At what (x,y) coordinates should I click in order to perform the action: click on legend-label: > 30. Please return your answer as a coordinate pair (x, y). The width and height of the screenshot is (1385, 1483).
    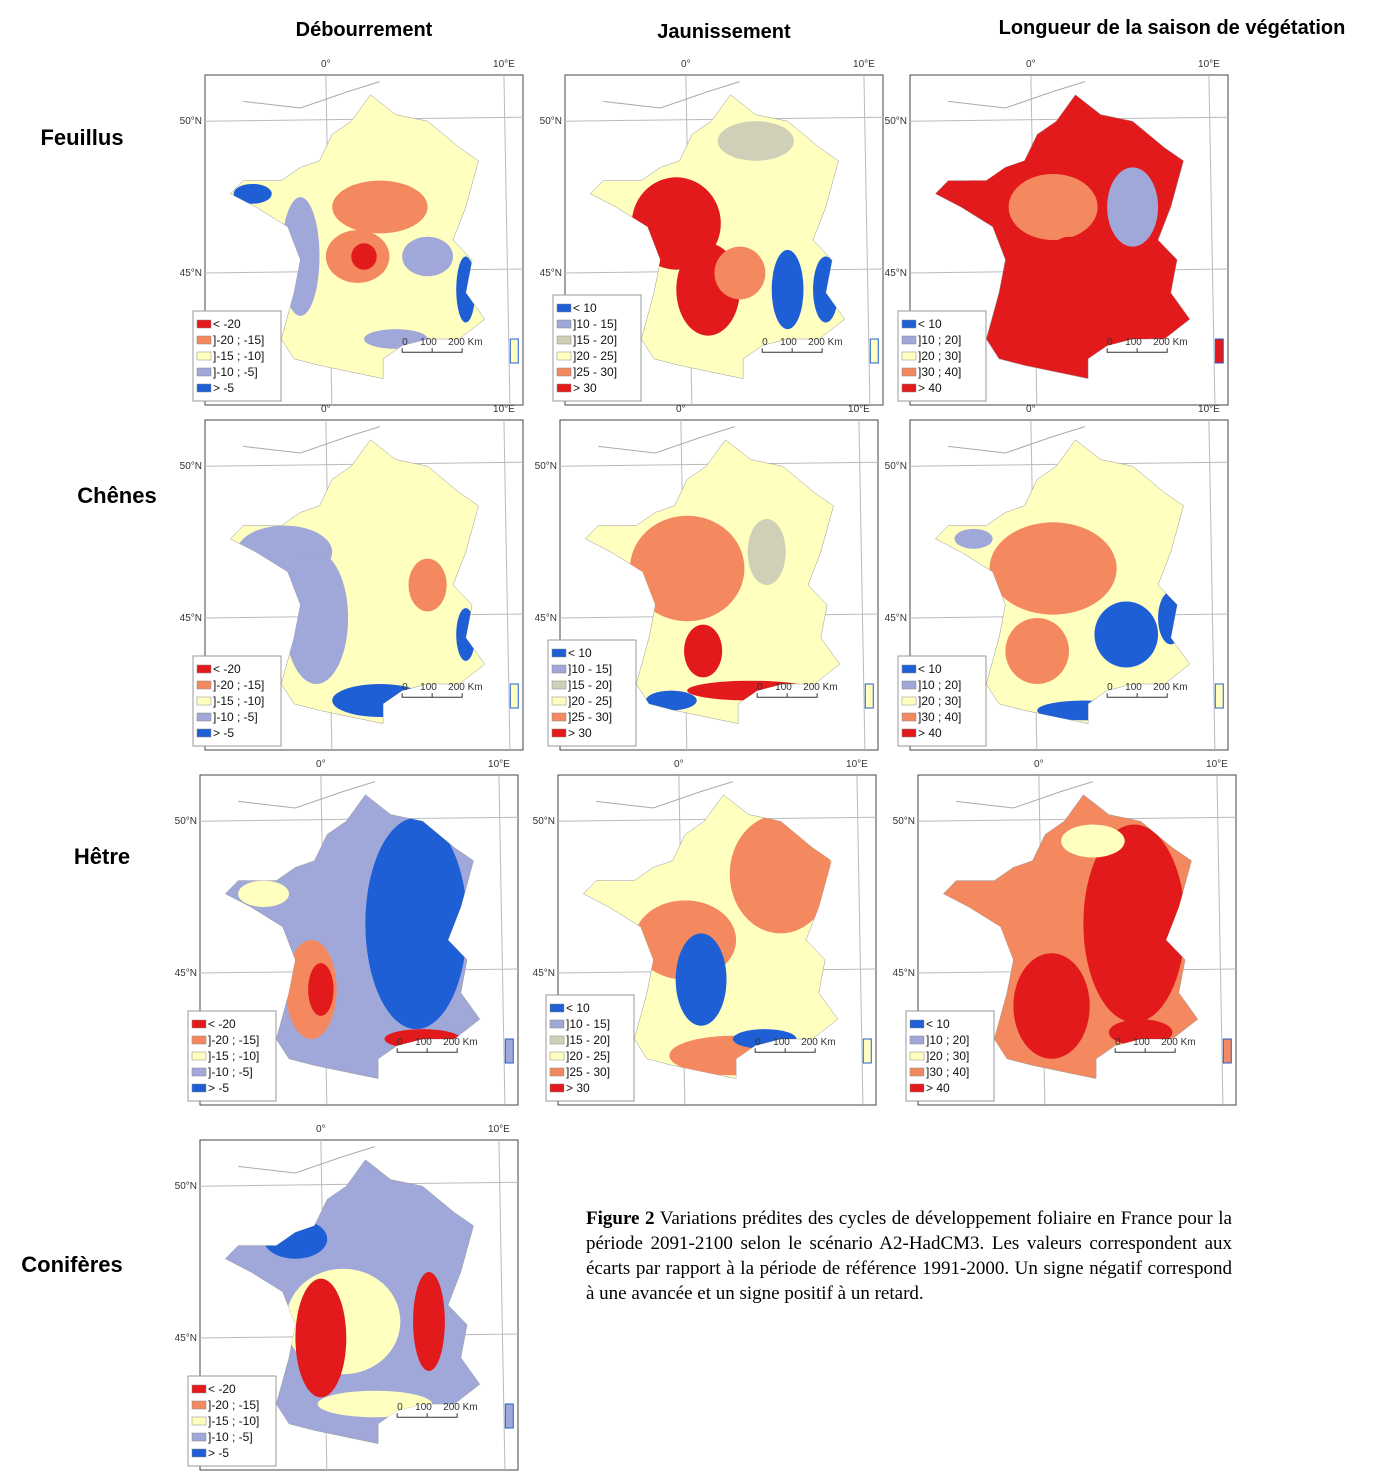
    Looking at the image, I should click on (578, 1088).